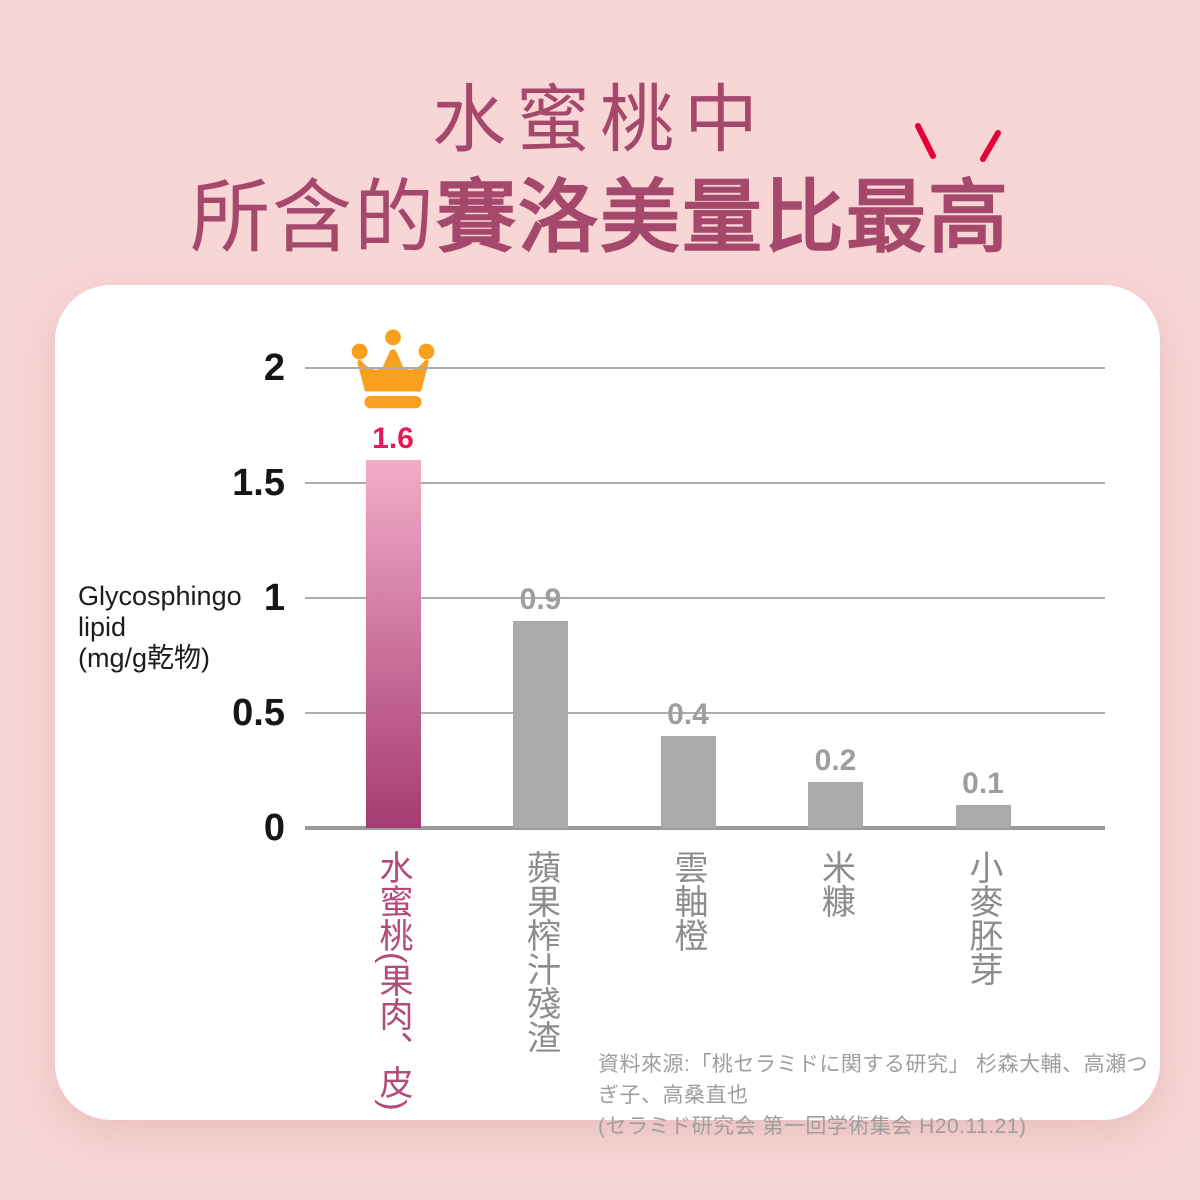 This screenshot has height=1200, width=1200. I want to click on y-tick-label: 0.5, so click(258, 713).